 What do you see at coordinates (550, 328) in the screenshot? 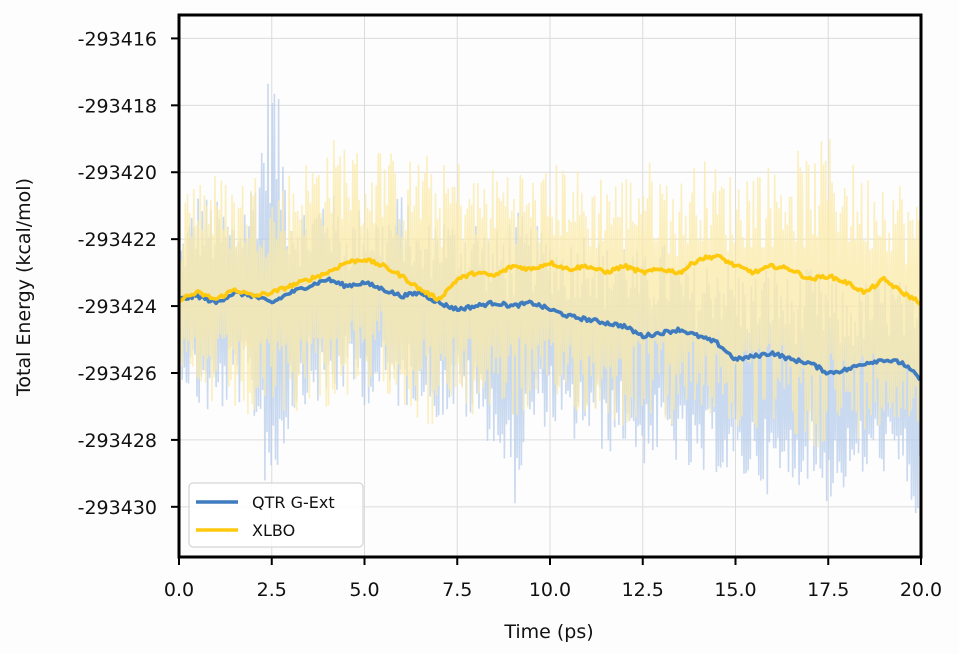
I see `series-line-qtr-g-ext` at bounding box center [550, 328].